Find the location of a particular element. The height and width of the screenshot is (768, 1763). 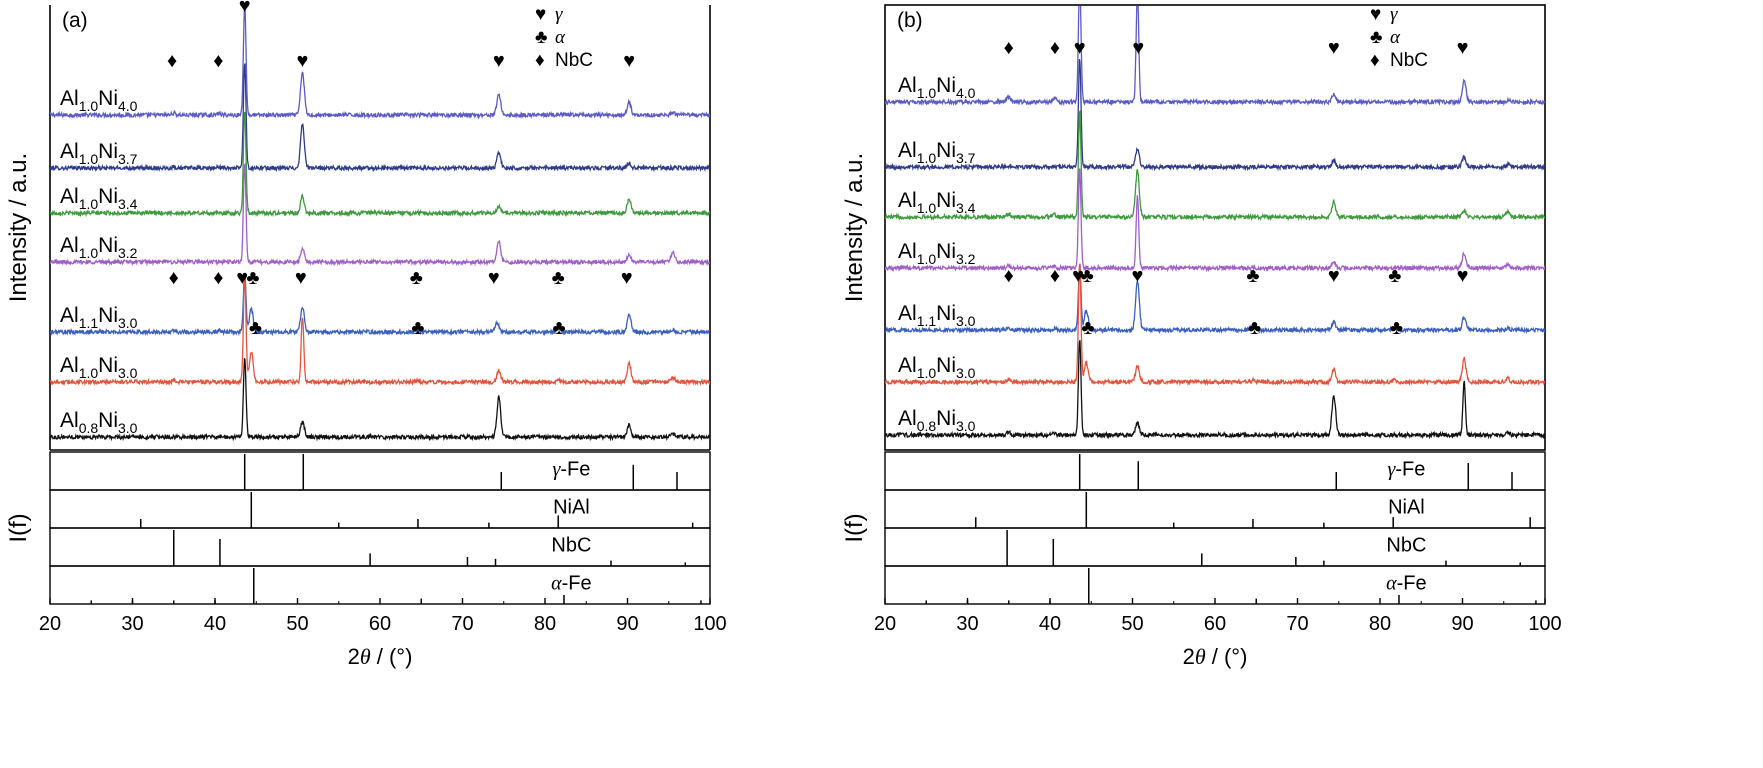

x-tick-label: 100 is located at coordinates (1544, 624).